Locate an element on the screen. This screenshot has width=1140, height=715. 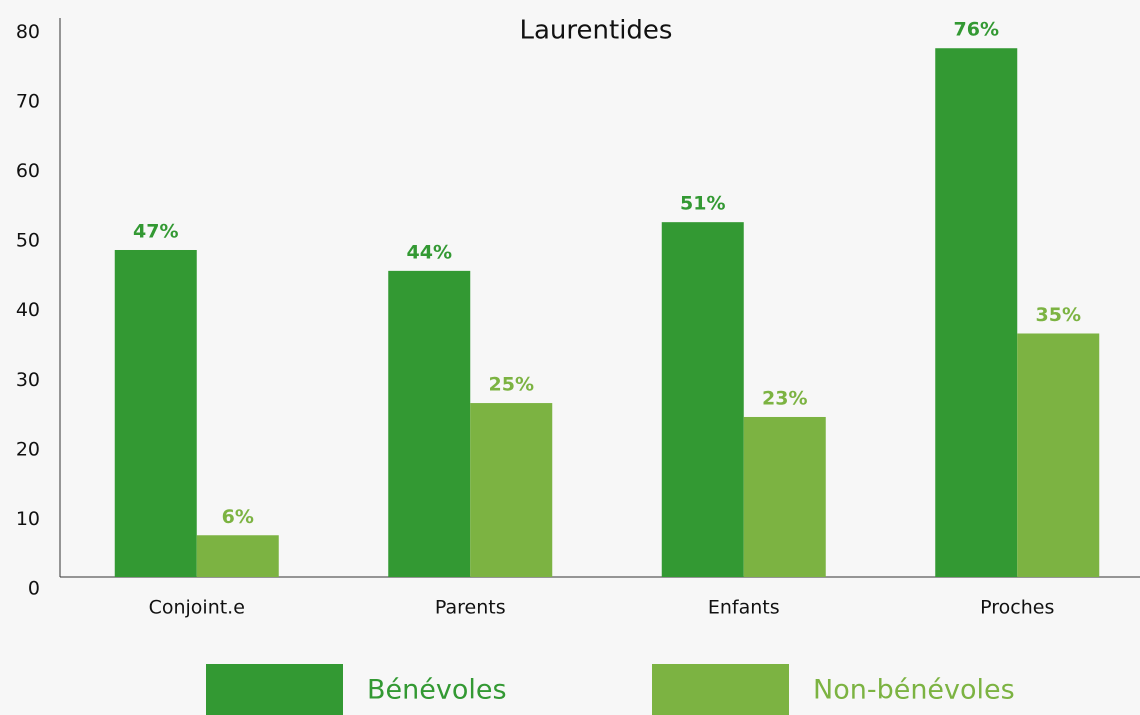
y-tick-label: 0 is located at coordinates (34, 589).